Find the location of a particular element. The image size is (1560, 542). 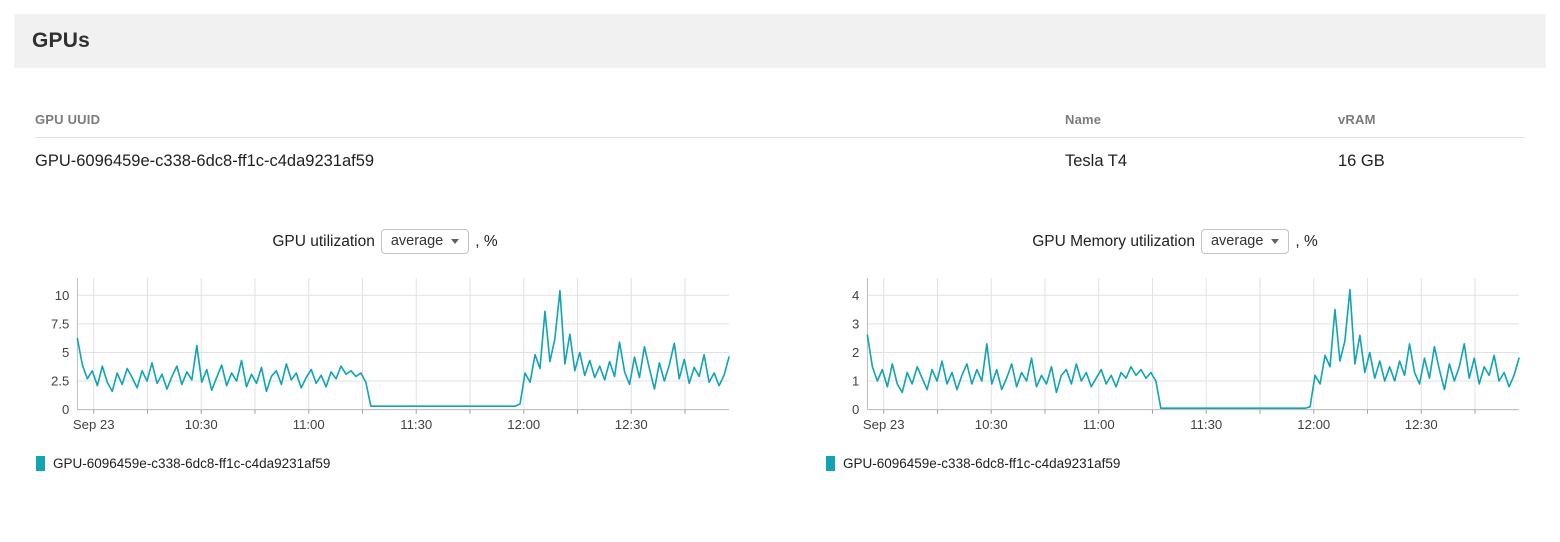

svg-text: 5 is located at coordinates (65, 352).